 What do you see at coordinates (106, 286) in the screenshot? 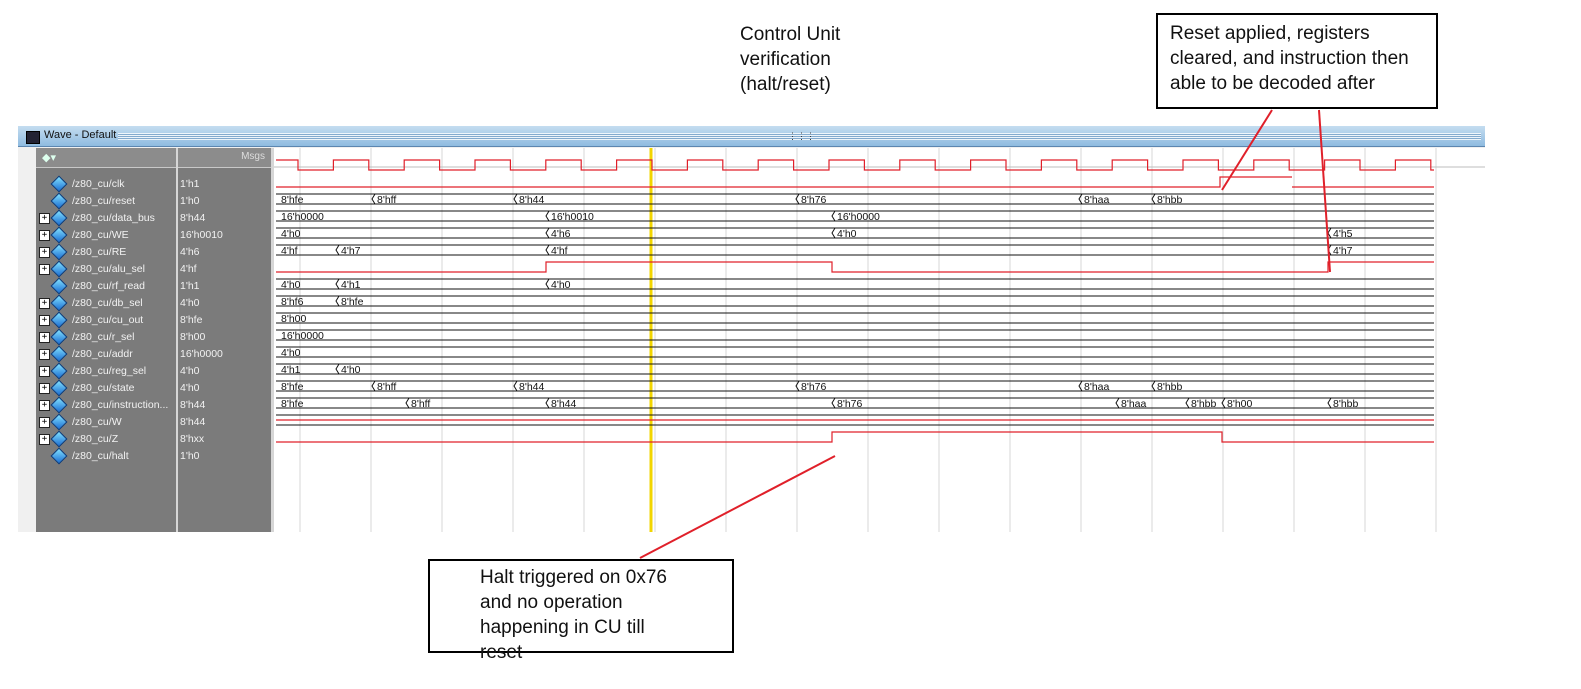
I see `signal-row: /z80_cu/rf_read` at bounding box center [106, 286].